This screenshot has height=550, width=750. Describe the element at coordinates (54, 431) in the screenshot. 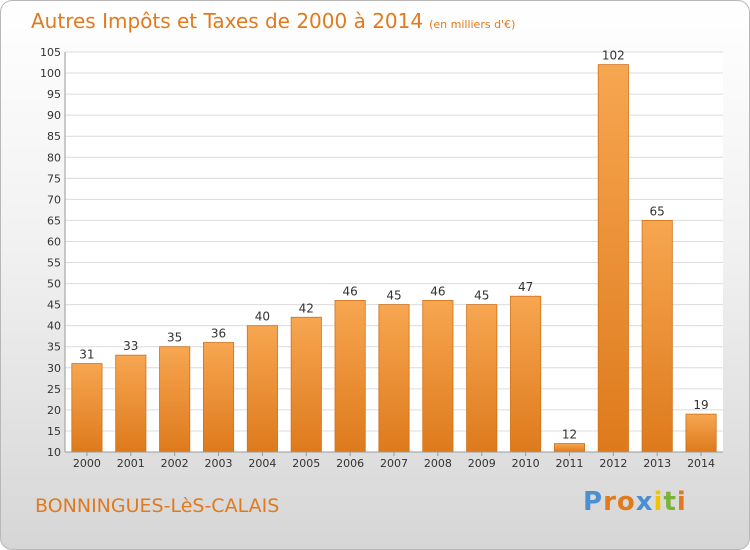

I see `y-tick-label: 15` at that location.